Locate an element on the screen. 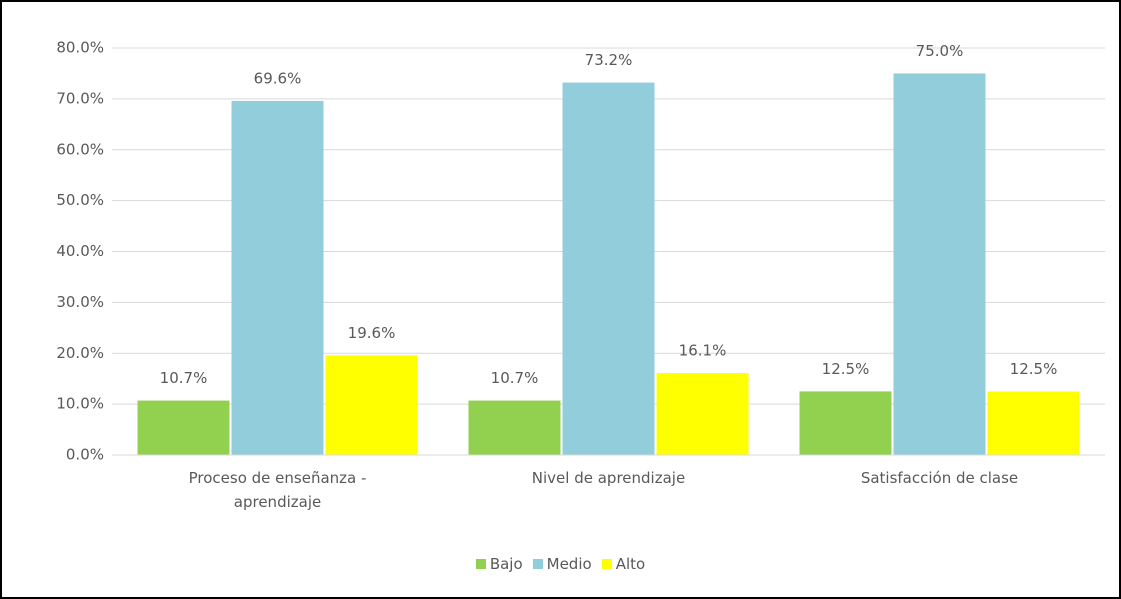 The width and height of the screenshot is (1121, 599). data-label: 69.6% is located at coordinates (278, 78).